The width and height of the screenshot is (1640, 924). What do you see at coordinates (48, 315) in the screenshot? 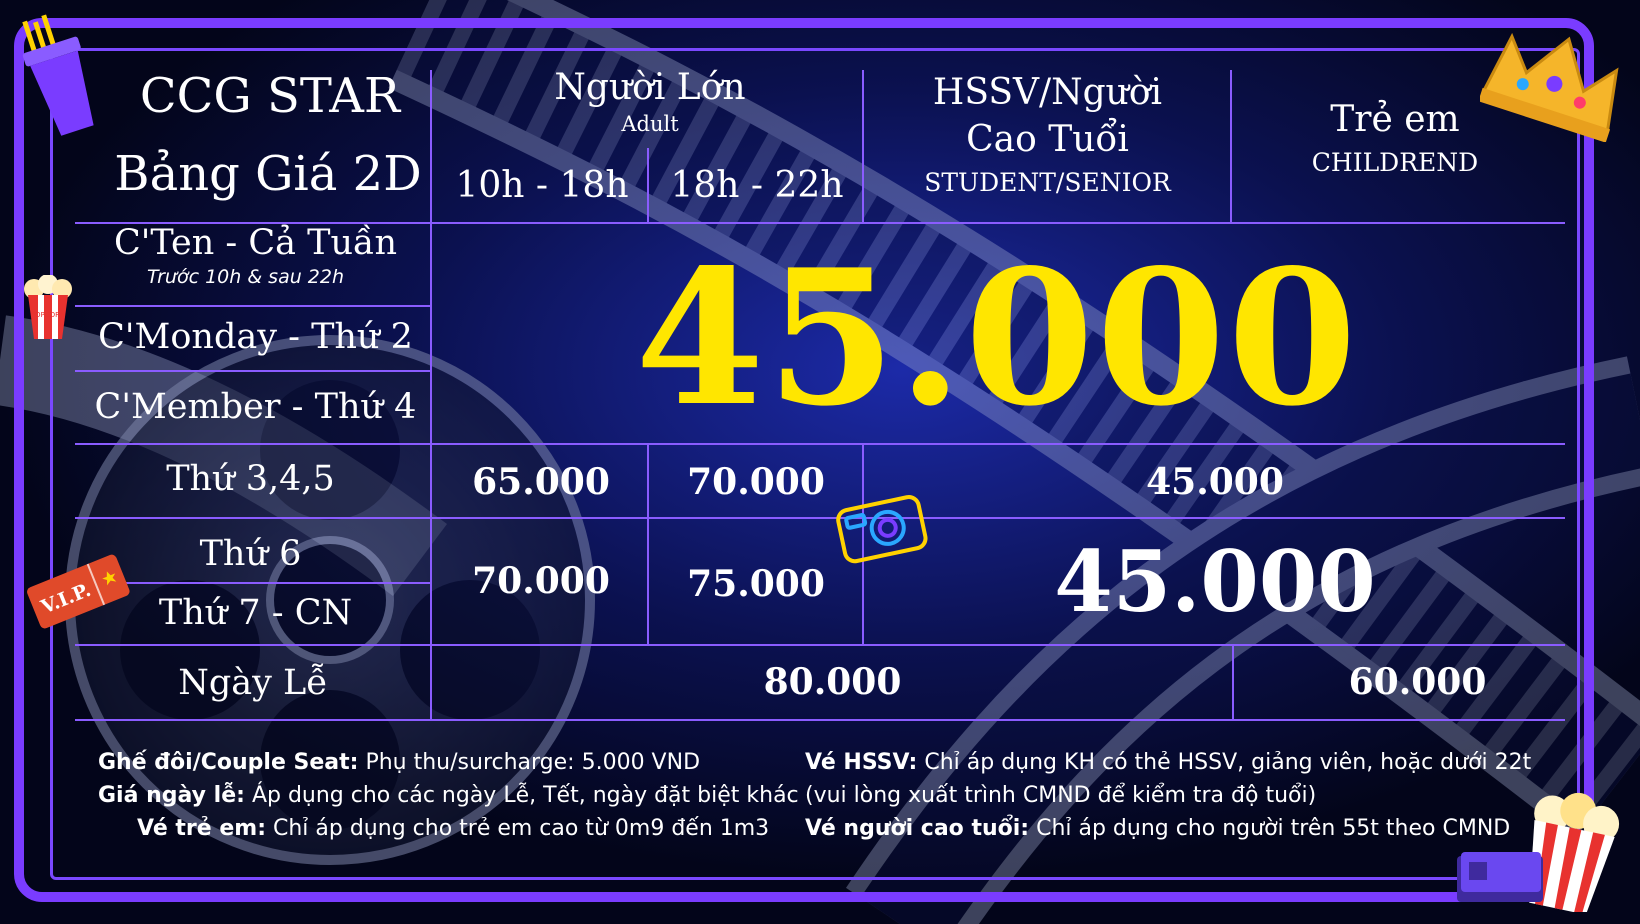
I see `popcorn-label: POPCORN` at bounding box center [48, 315].